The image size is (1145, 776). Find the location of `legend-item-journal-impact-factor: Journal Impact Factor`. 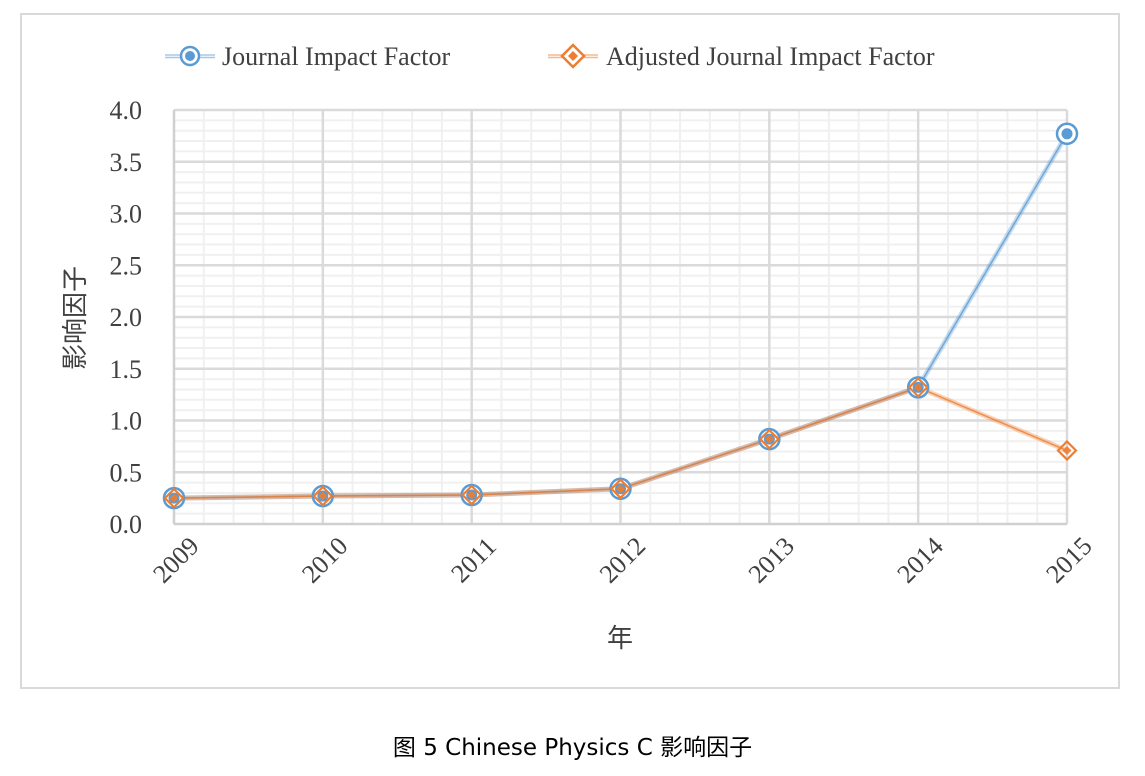

legend-item-journal-impact-factor: Journal Impact Factor is located at coordinates (307, 56).